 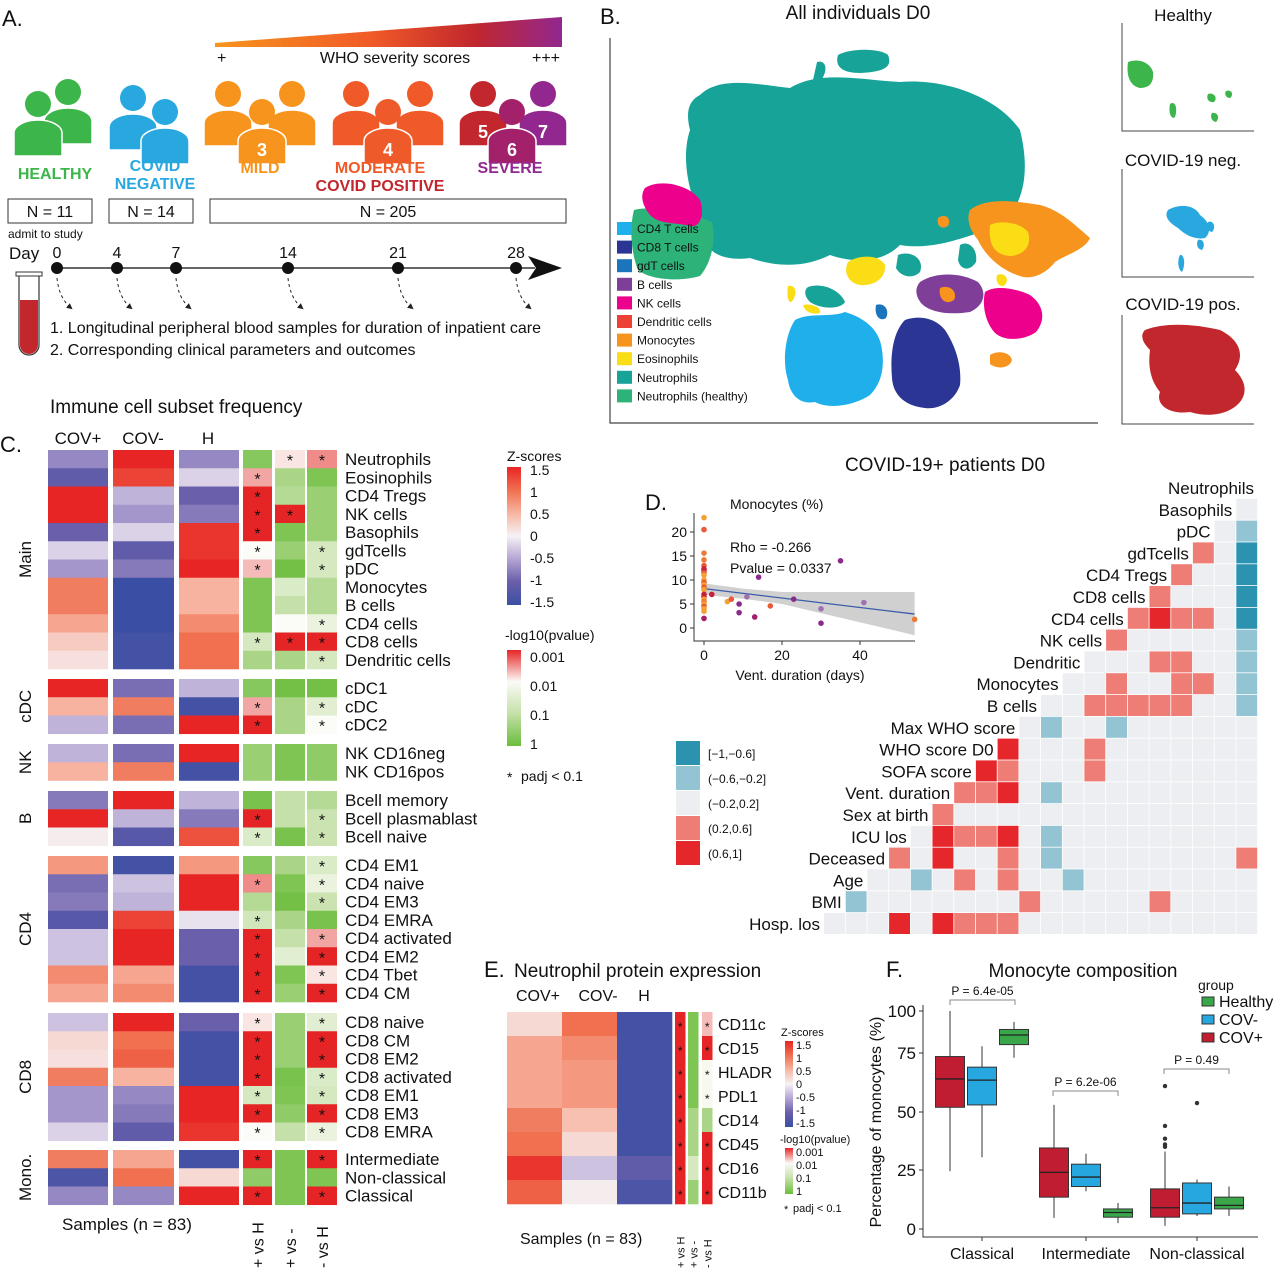 I want to click on variable-label: BMI, so click(x=826, y=902).